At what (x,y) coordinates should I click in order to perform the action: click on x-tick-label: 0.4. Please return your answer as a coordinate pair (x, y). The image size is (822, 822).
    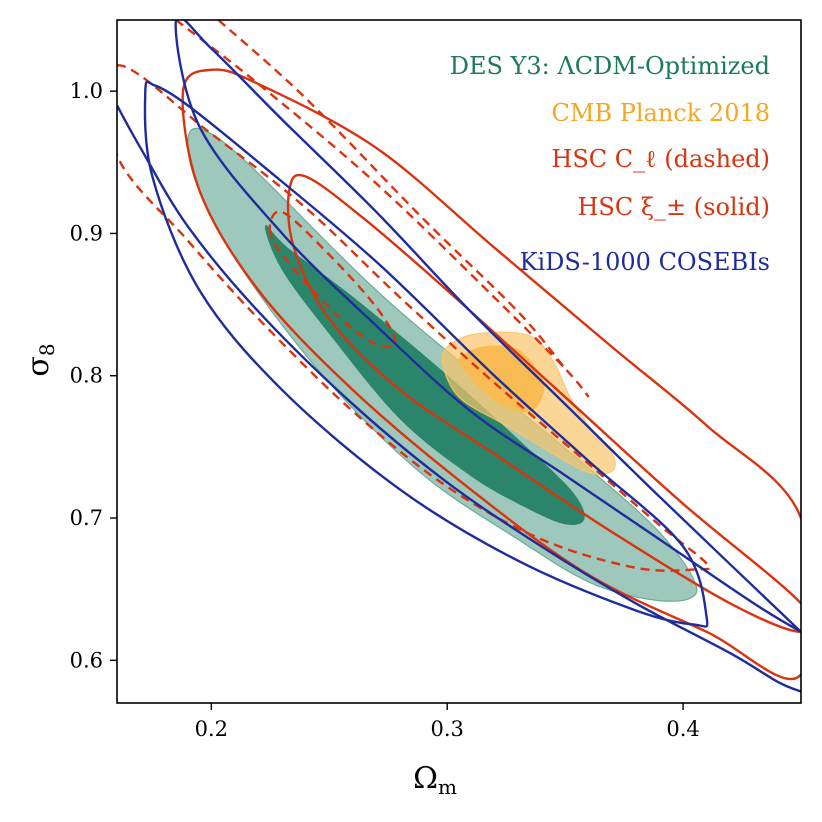
    Looking at the image, I should click on (682, 729).